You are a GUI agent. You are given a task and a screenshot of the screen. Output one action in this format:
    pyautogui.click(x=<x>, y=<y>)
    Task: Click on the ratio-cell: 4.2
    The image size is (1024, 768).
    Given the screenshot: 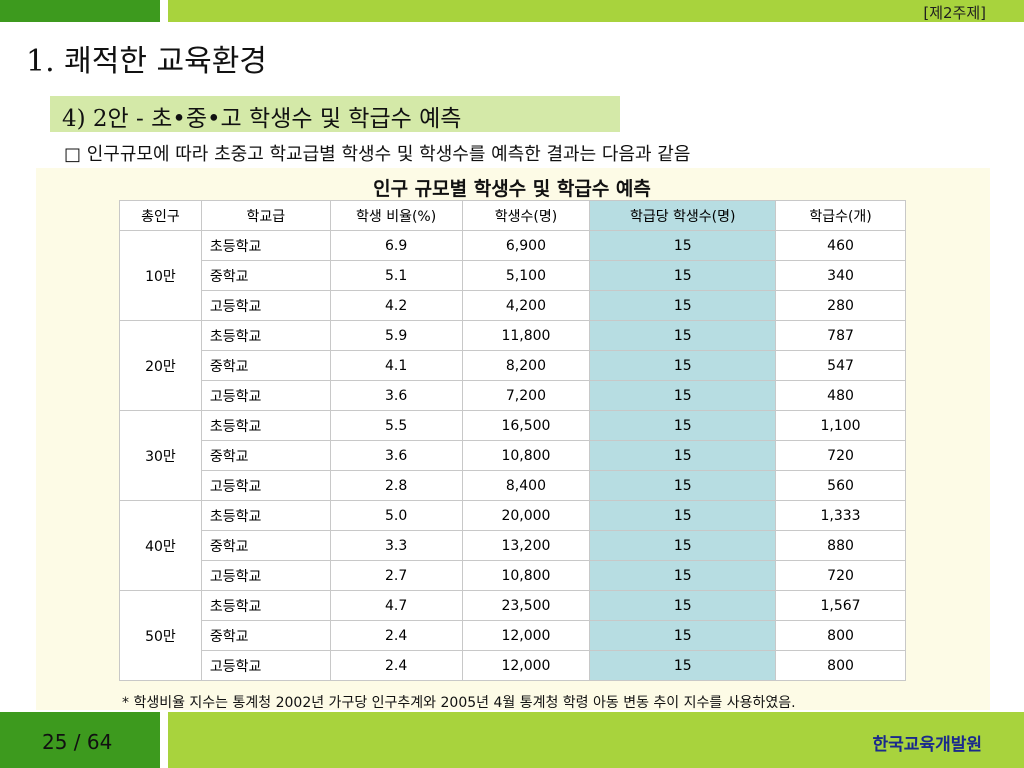 What is the action you would take?
    pyautogui.click(x=396, y=305)
    